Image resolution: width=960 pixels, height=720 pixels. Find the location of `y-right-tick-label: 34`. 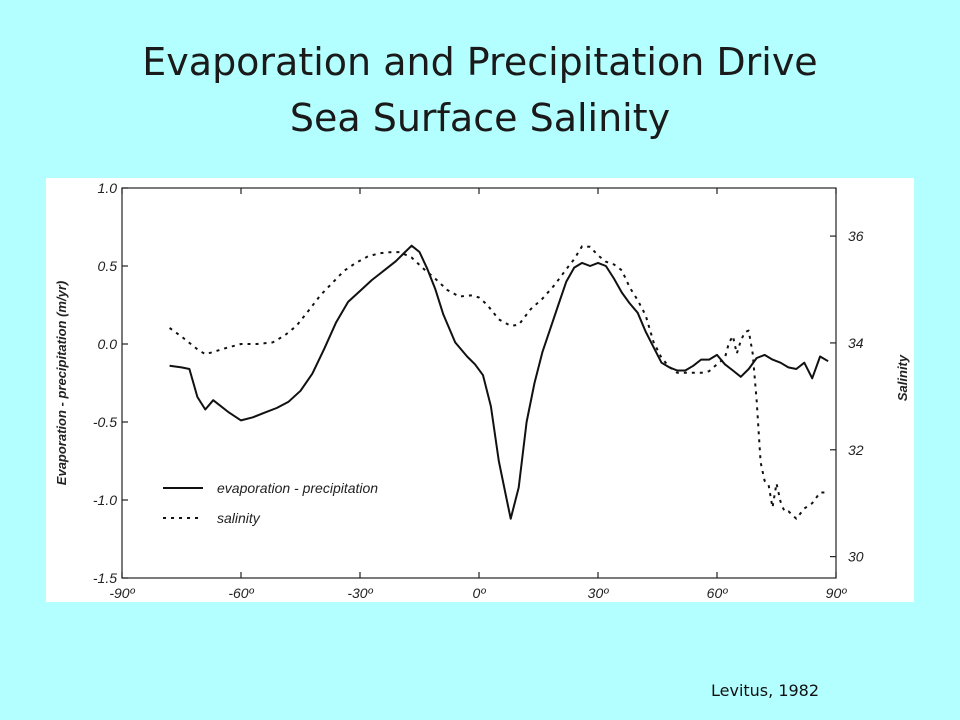

y-right-tick-label: 34 is located at coordinates (856, 343).